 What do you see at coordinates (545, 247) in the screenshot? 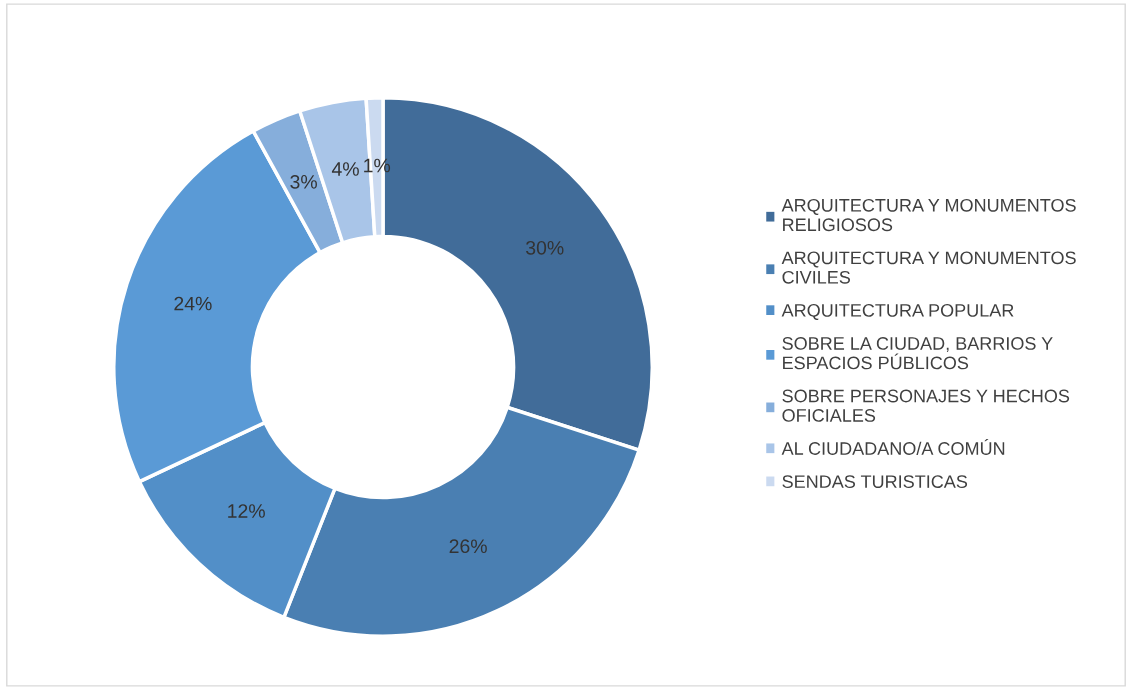
I see `data-label: 30%` at bounding box center [545, 247].